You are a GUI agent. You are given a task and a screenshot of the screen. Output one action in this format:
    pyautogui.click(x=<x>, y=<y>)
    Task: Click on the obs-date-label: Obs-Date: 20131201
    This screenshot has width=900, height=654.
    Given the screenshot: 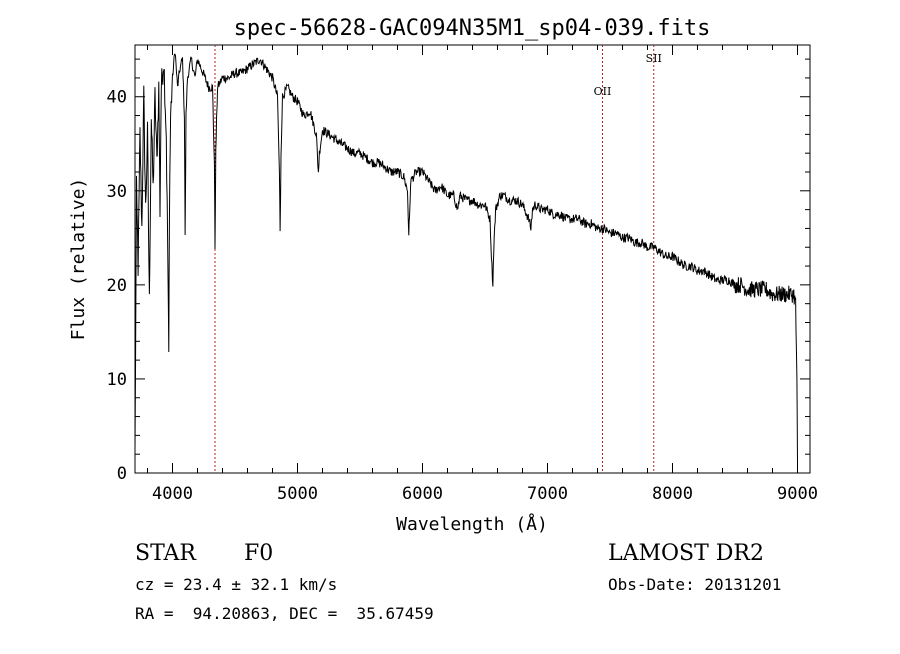 What is the action you would take?
    pyautogui.click(x=694, y=584)
    